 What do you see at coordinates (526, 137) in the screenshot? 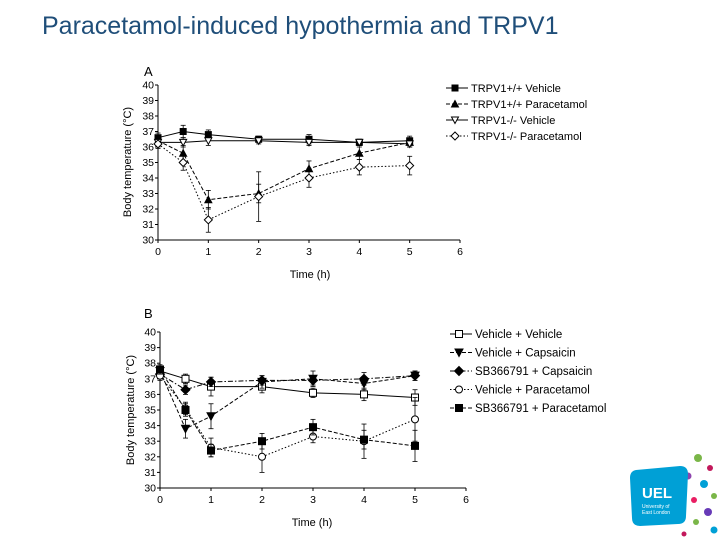
I see `legend-entry-label: TRPV1-/- Paracetamol` at bounding box center [526, 137].